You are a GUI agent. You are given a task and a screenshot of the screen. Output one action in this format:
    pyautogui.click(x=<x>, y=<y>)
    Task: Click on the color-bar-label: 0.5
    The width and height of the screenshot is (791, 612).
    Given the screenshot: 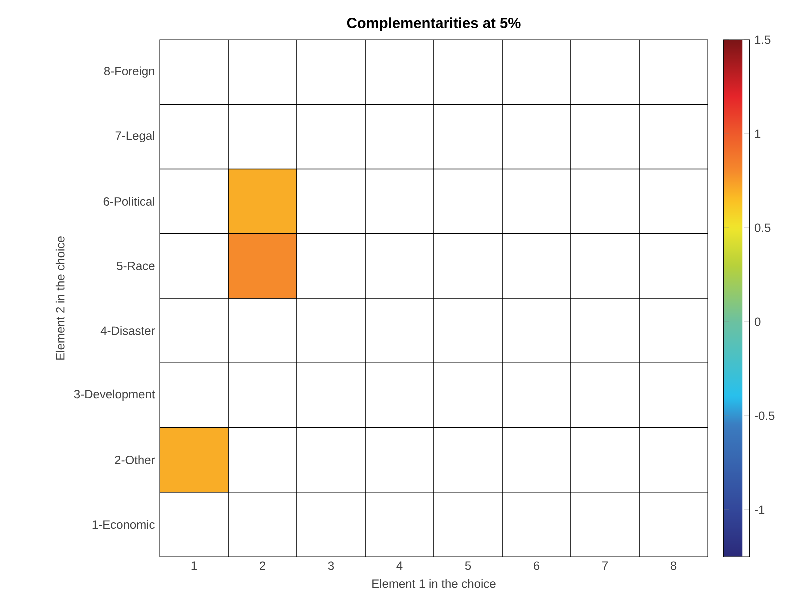 What is the action you would take?
    pyautogui.click(x=762, y=228)
    